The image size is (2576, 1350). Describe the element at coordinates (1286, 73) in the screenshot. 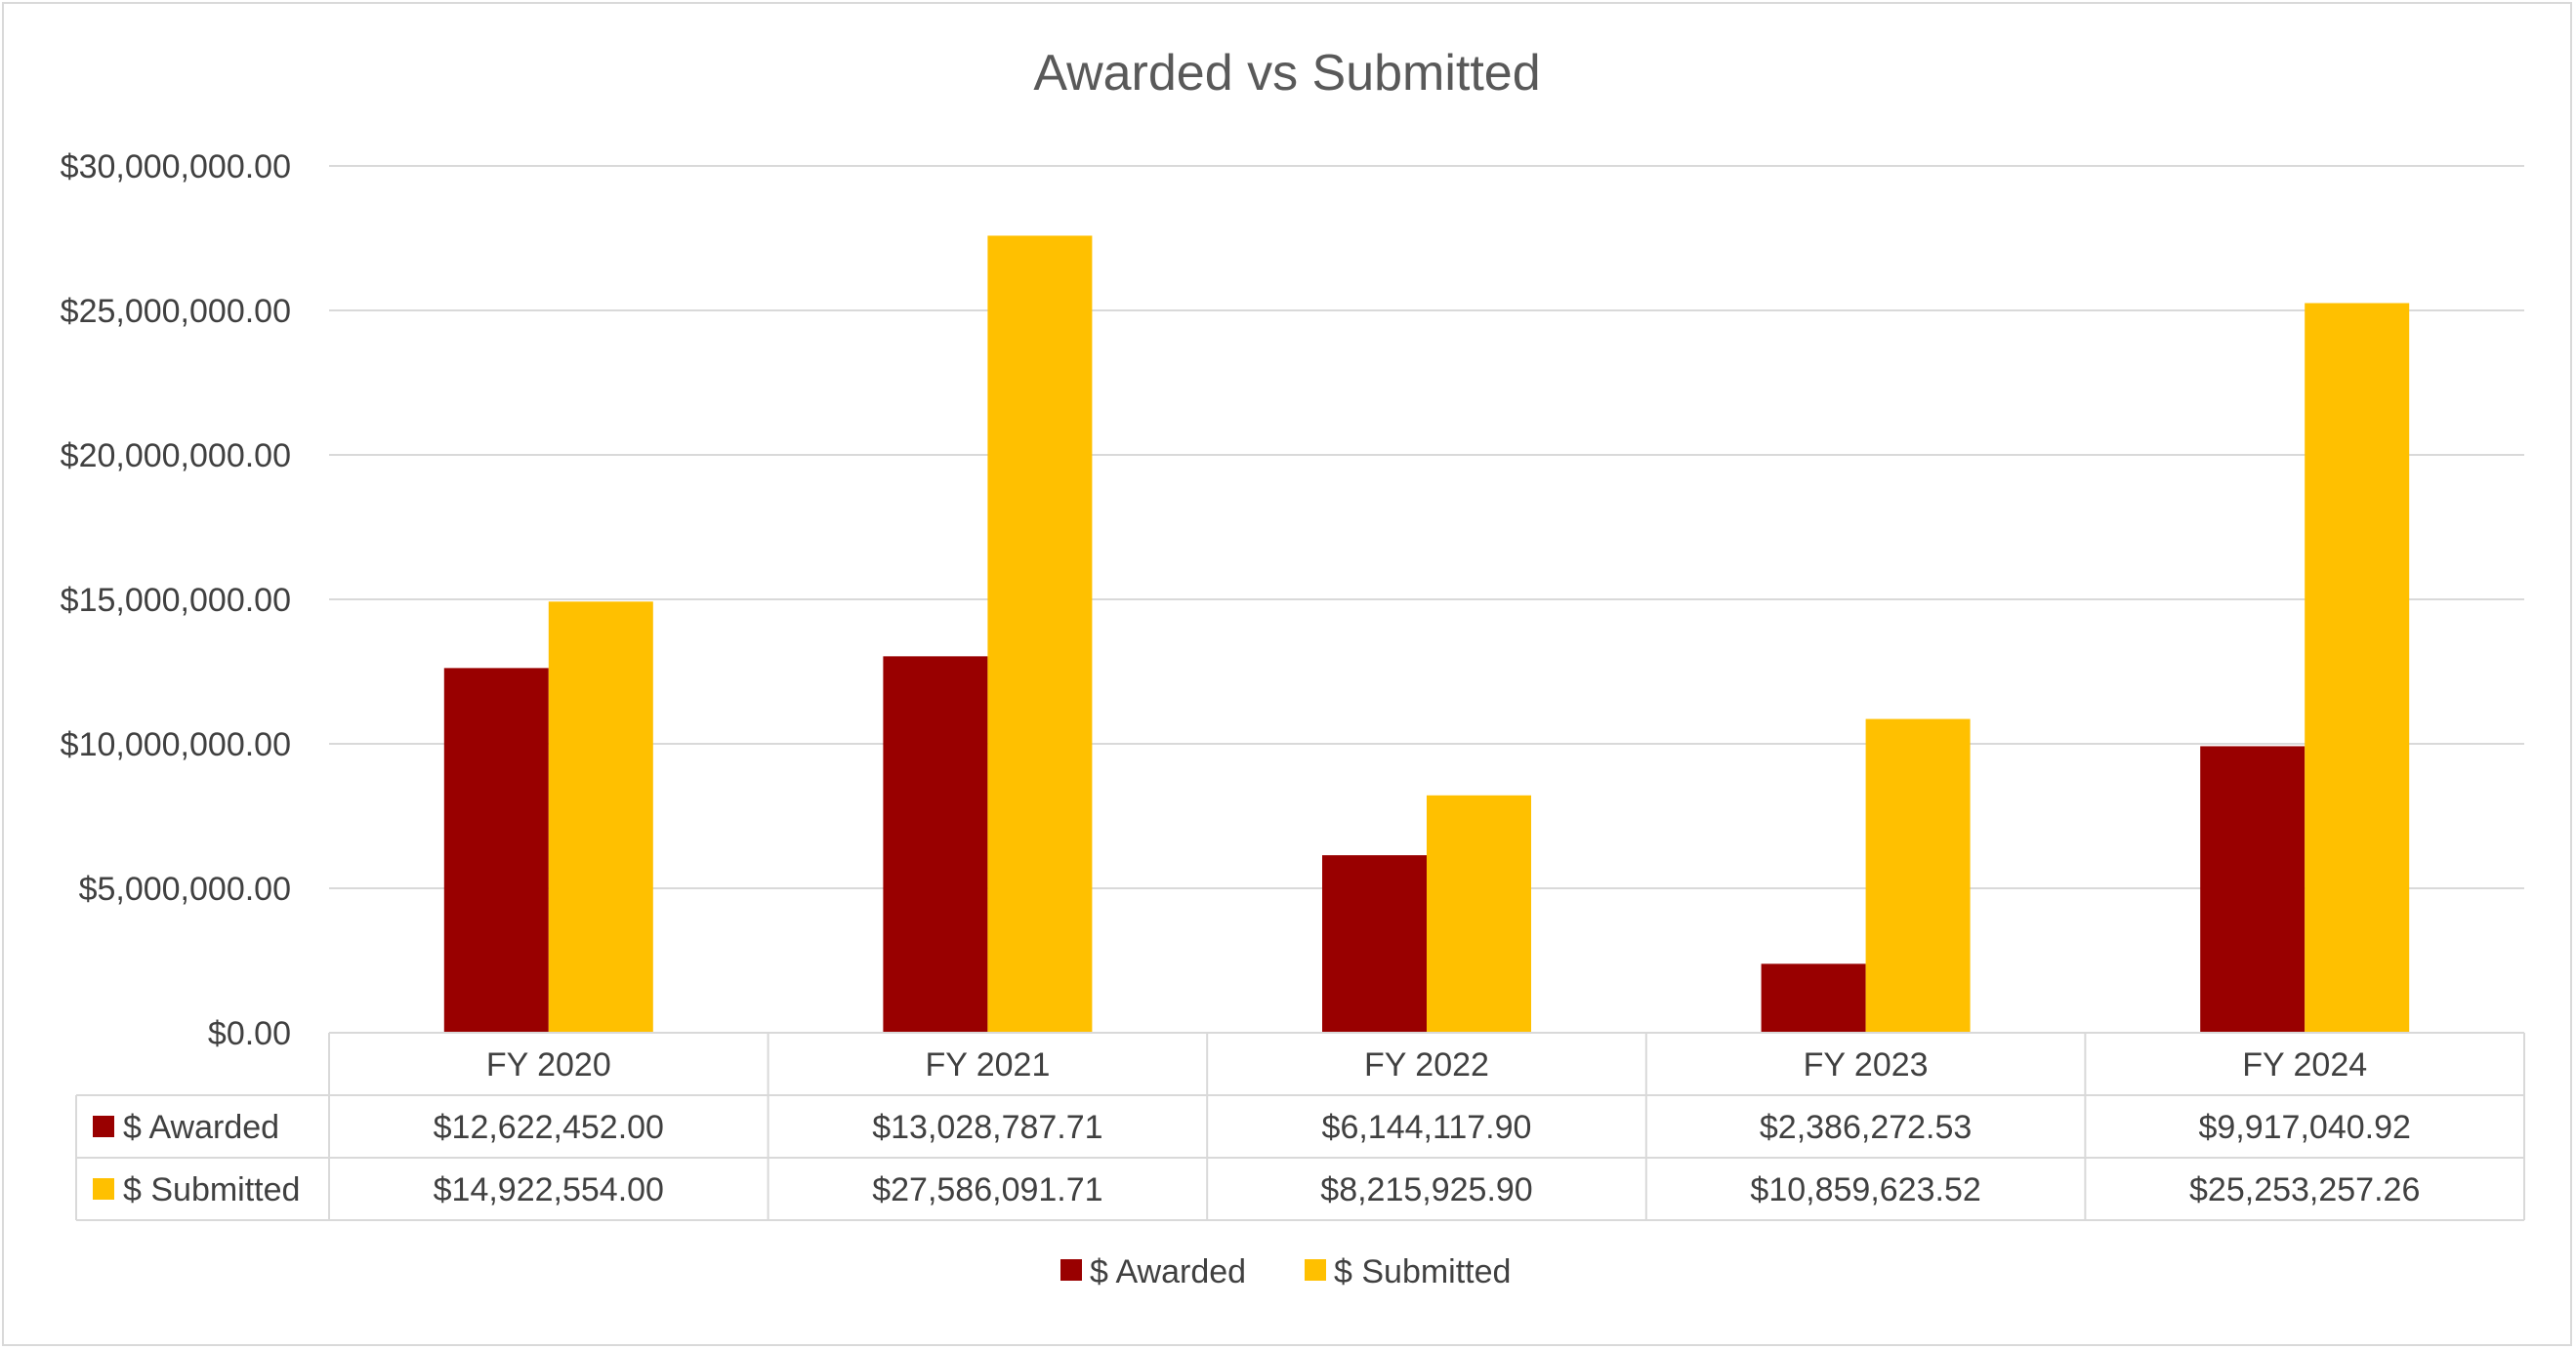

I see `chart-title: Awarded vs Submitted` at that location.